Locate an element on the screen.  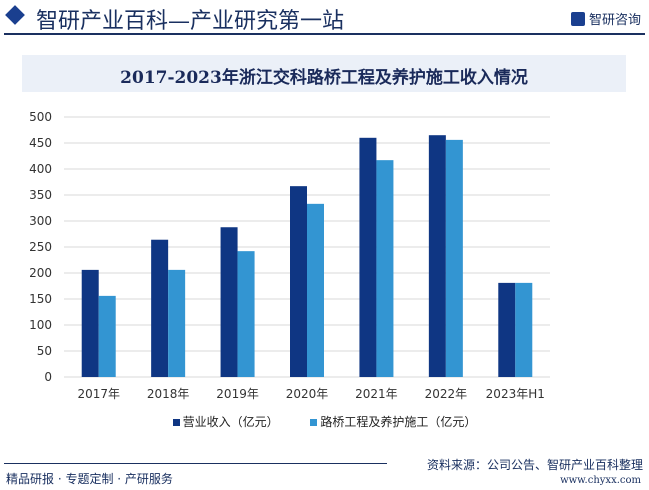
brand-logo: 智研咨询 is located at coordinates (605, 18).